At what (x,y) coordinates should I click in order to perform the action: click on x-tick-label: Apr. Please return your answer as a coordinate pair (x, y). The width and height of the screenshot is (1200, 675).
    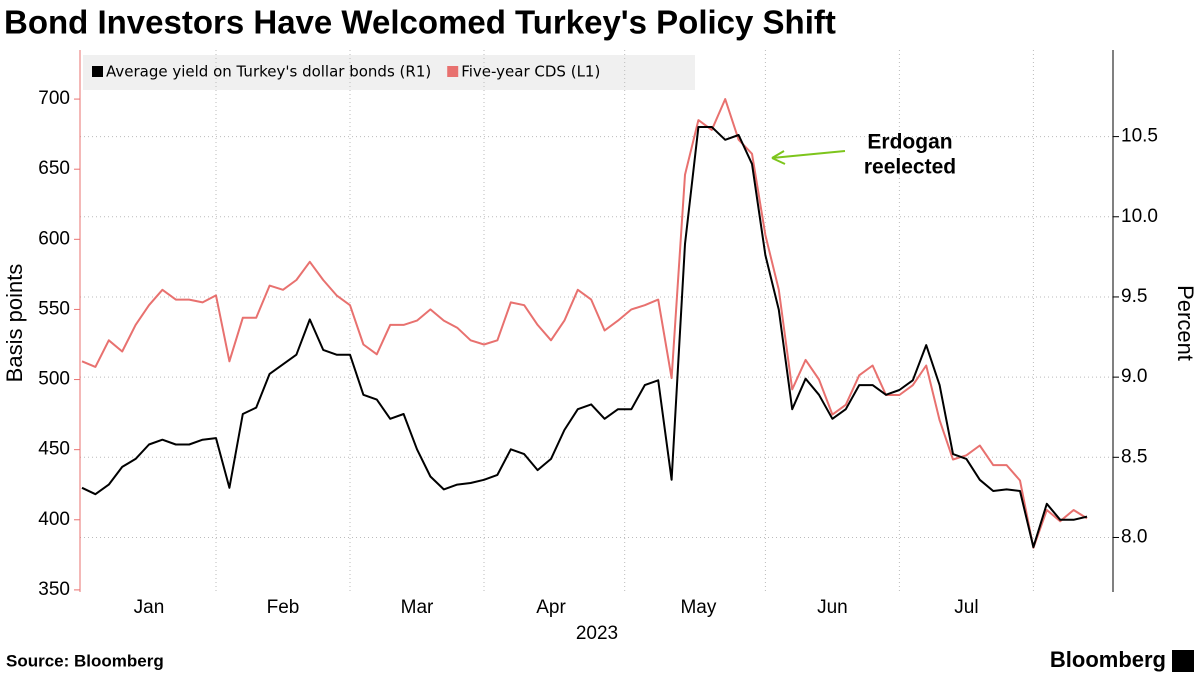
    Looking at the image, I should click on (551, 607).